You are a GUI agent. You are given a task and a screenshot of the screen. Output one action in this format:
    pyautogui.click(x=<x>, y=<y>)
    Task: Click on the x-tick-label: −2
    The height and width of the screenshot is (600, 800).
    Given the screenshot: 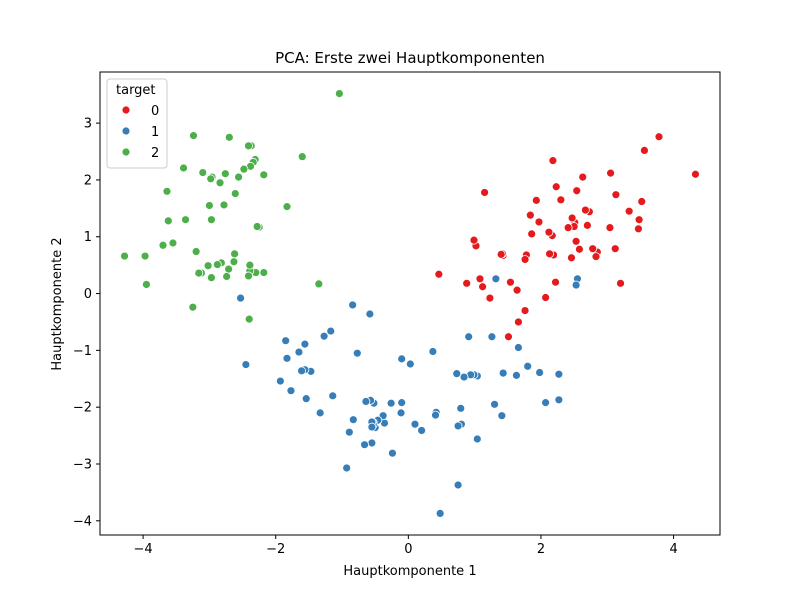 What is the action you would take?
    pyautogui.click(x=275, y=549)
    